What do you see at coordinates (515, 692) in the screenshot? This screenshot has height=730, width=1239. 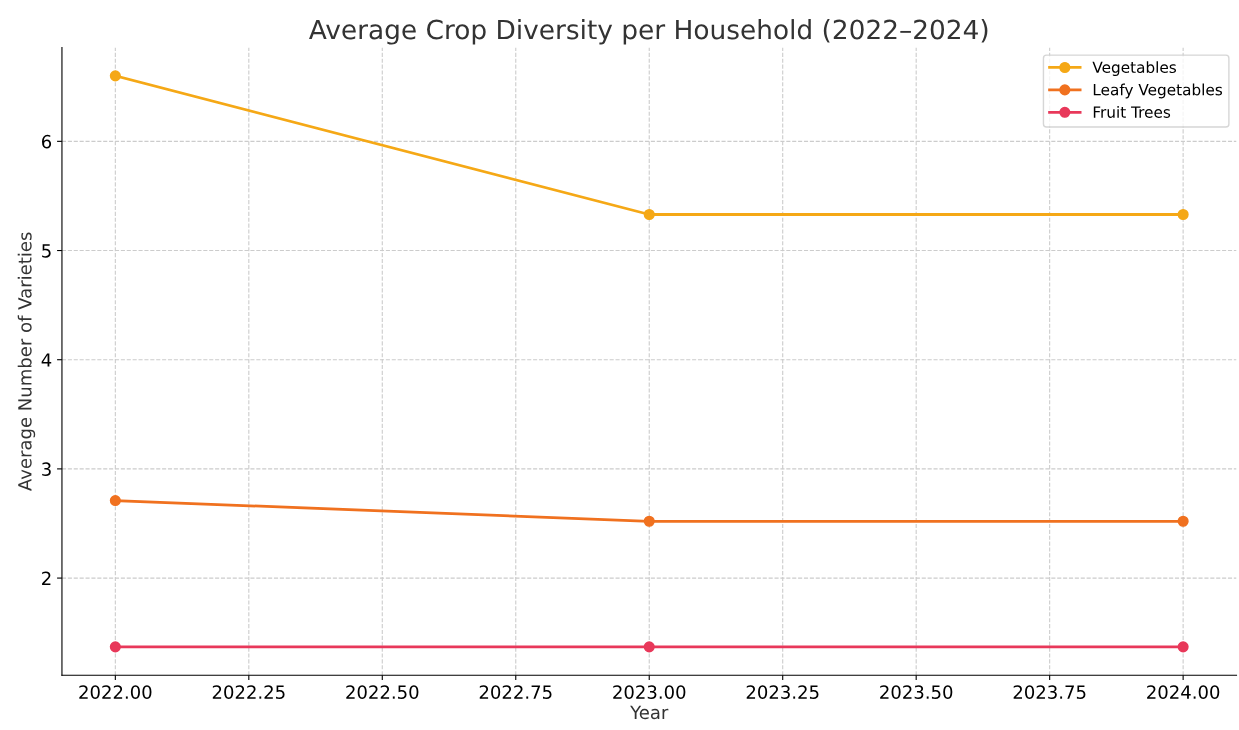 I see `x-tick-label: 2022.75` at bounding box center [515, 692].